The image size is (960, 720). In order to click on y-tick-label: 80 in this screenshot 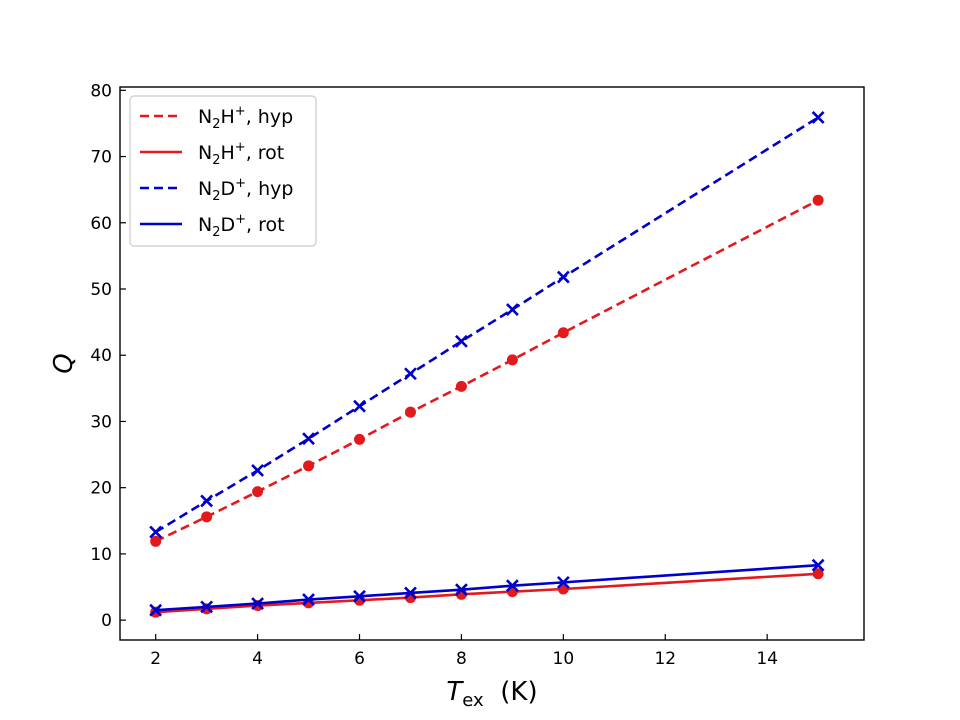, I will do `click(101, 91)`.